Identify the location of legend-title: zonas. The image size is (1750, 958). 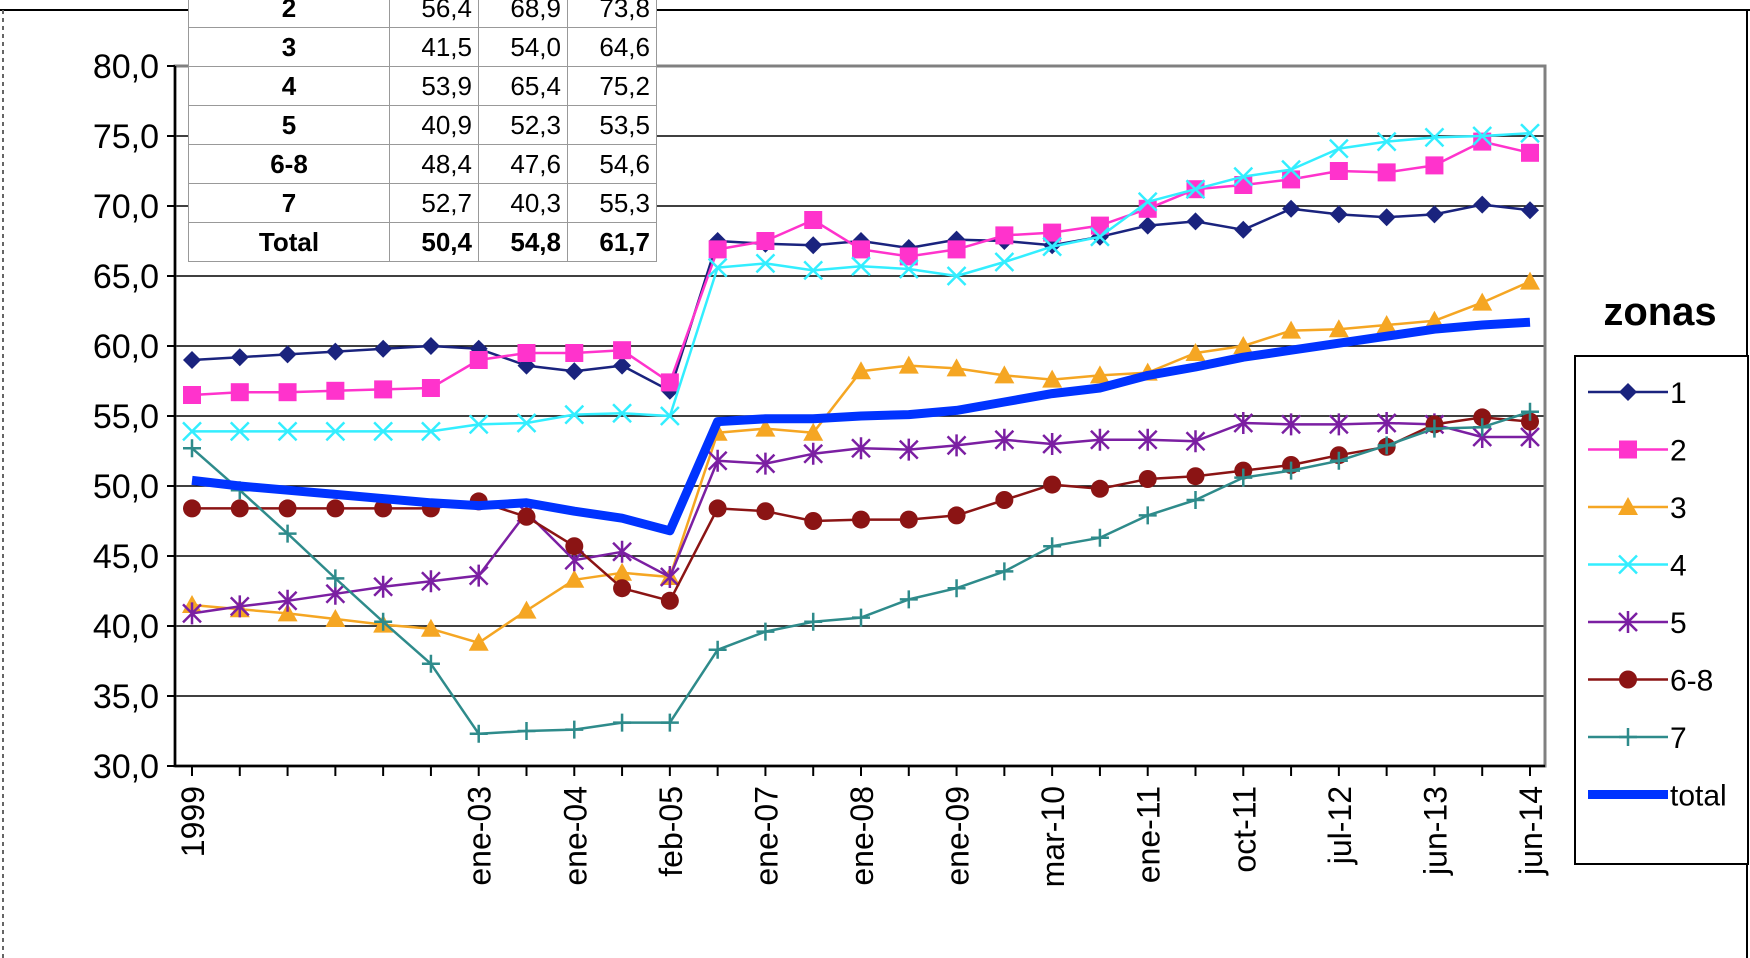
(1659, 312).